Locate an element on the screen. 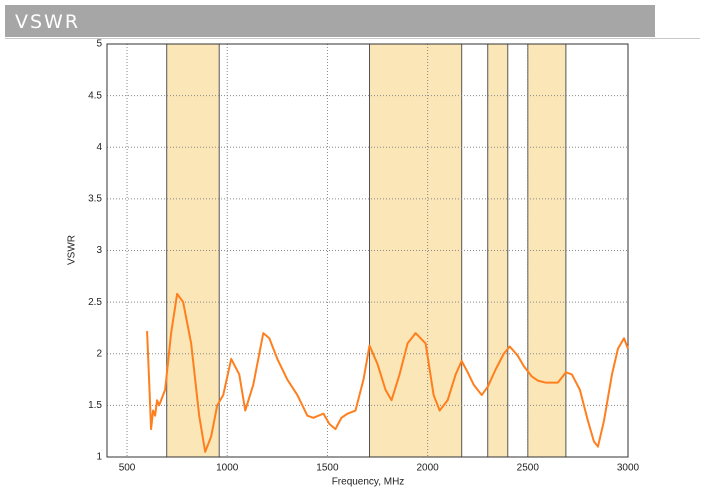  x-tick-label: 2000 is located at coordinates (427, 468).